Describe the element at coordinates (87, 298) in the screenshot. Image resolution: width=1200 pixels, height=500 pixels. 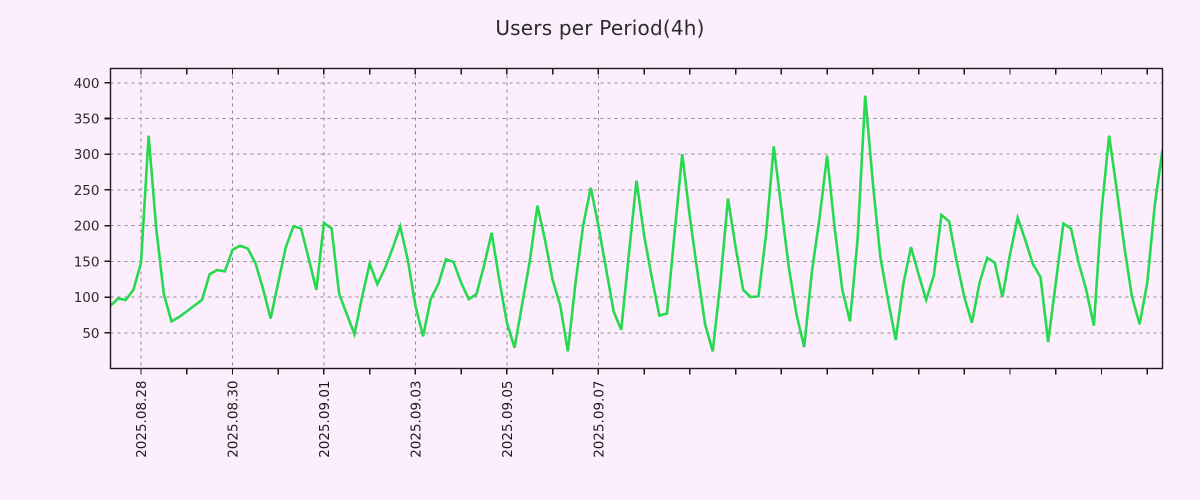
I see `y-tick-label: 100` at that location.